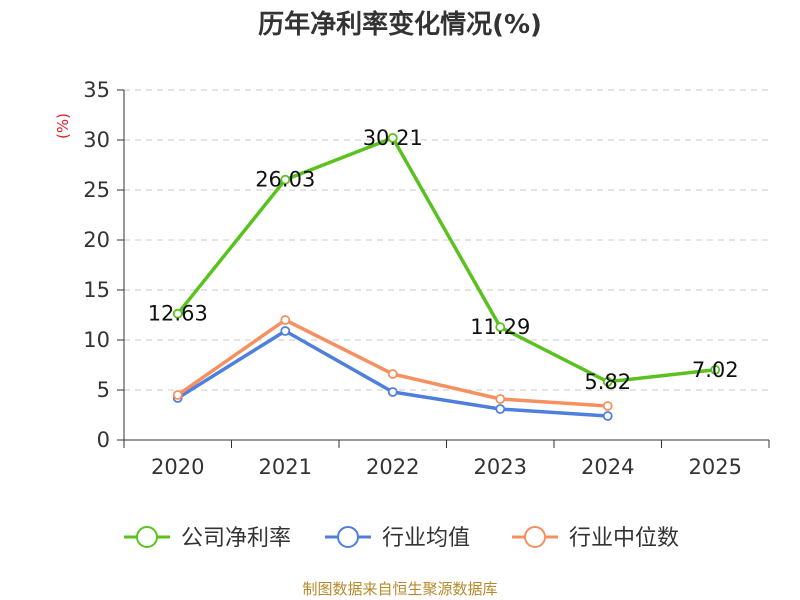 Image resolution: width=800 pixels, height=600 pixels. I want to click on x-tick-label: 2020, so click(177, 467).